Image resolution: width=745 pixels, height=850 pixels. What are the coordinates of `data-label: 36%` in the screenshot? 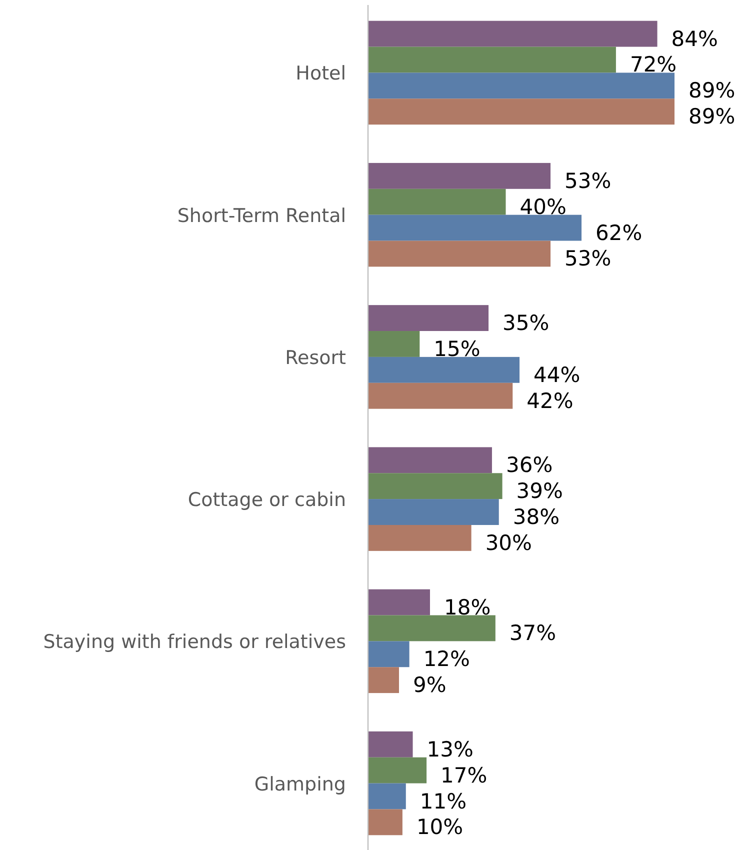 It's located at (529, 465).